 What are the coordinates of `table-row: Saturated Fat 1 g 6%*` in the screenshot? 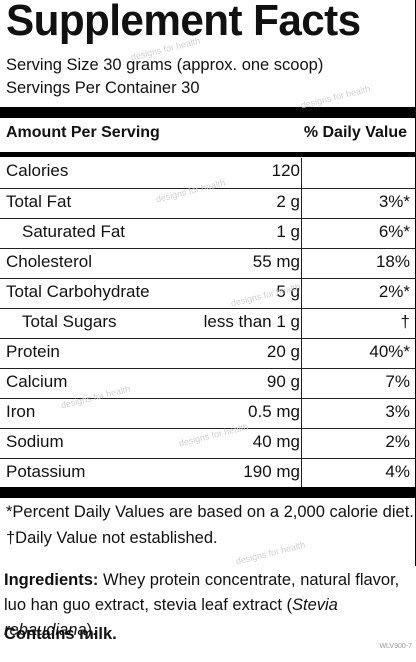 It's located at (208, 233).